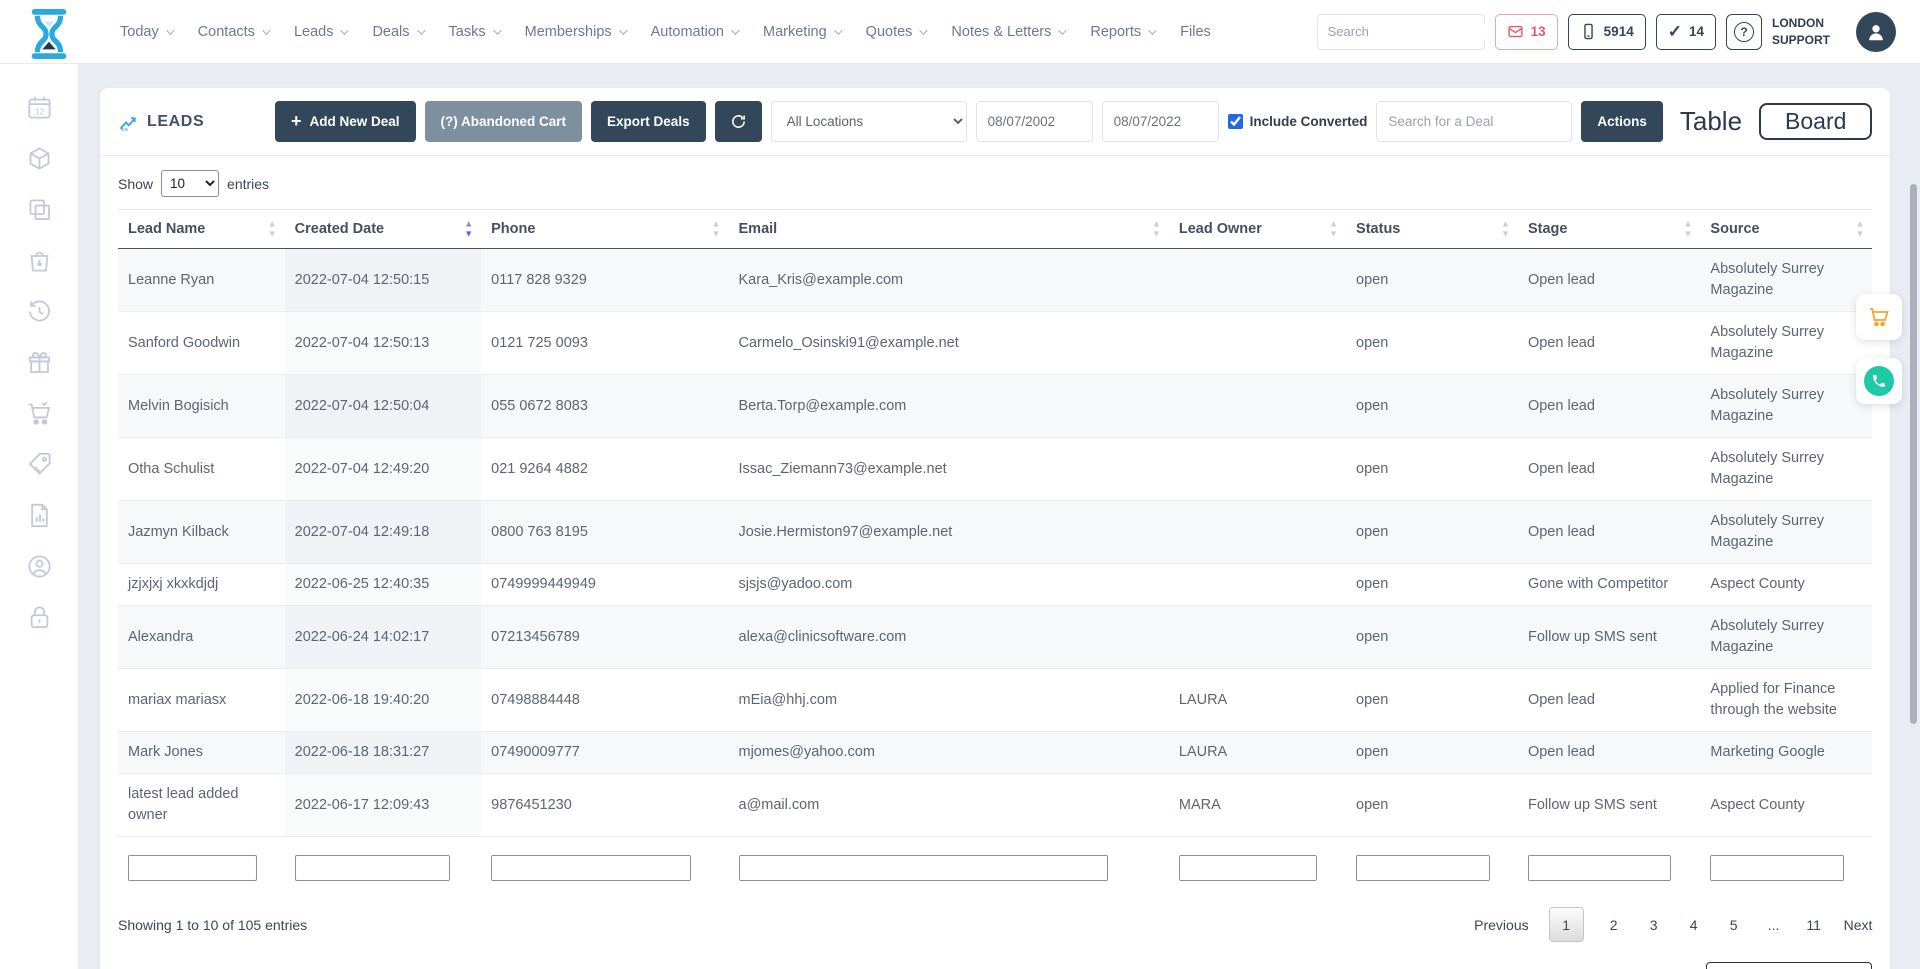 This screenshot has height=969, width=1920. What do you see at coordinates (1858, 924) in the screenshot?
I see `pagination-next: Next` at bounding box center [1858, 924].